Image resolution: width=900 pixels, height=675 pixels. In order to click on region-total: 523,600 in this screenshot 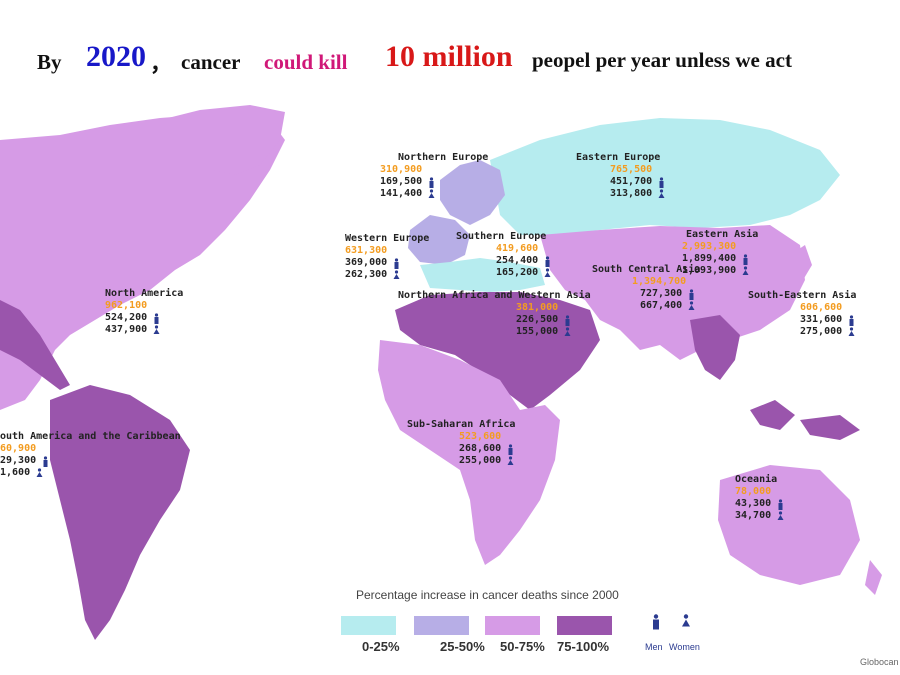, I will do `click(480, 436)`.